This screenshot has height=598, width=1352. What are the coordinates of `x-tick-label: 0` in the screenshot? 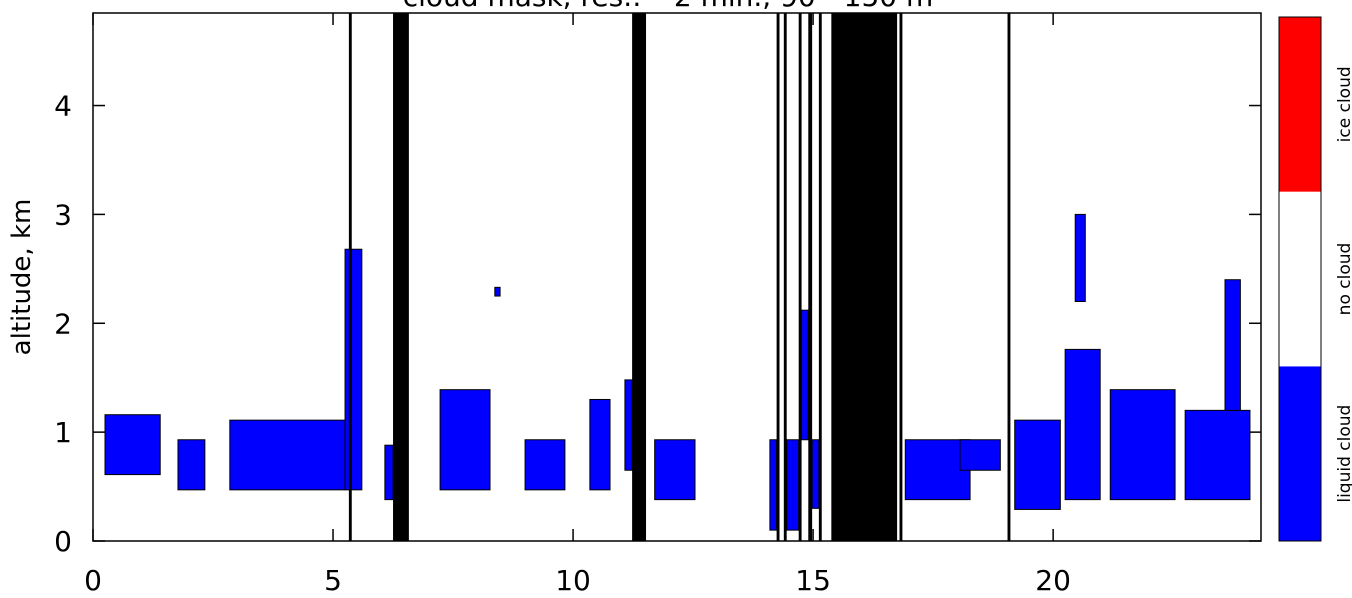 It's located at (93, 580).